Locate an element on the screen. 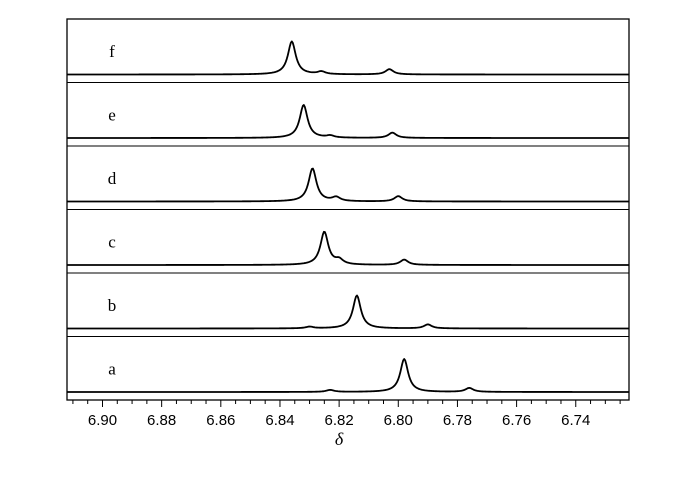  spectrum-trace-d is located at coordinates (348, 185).